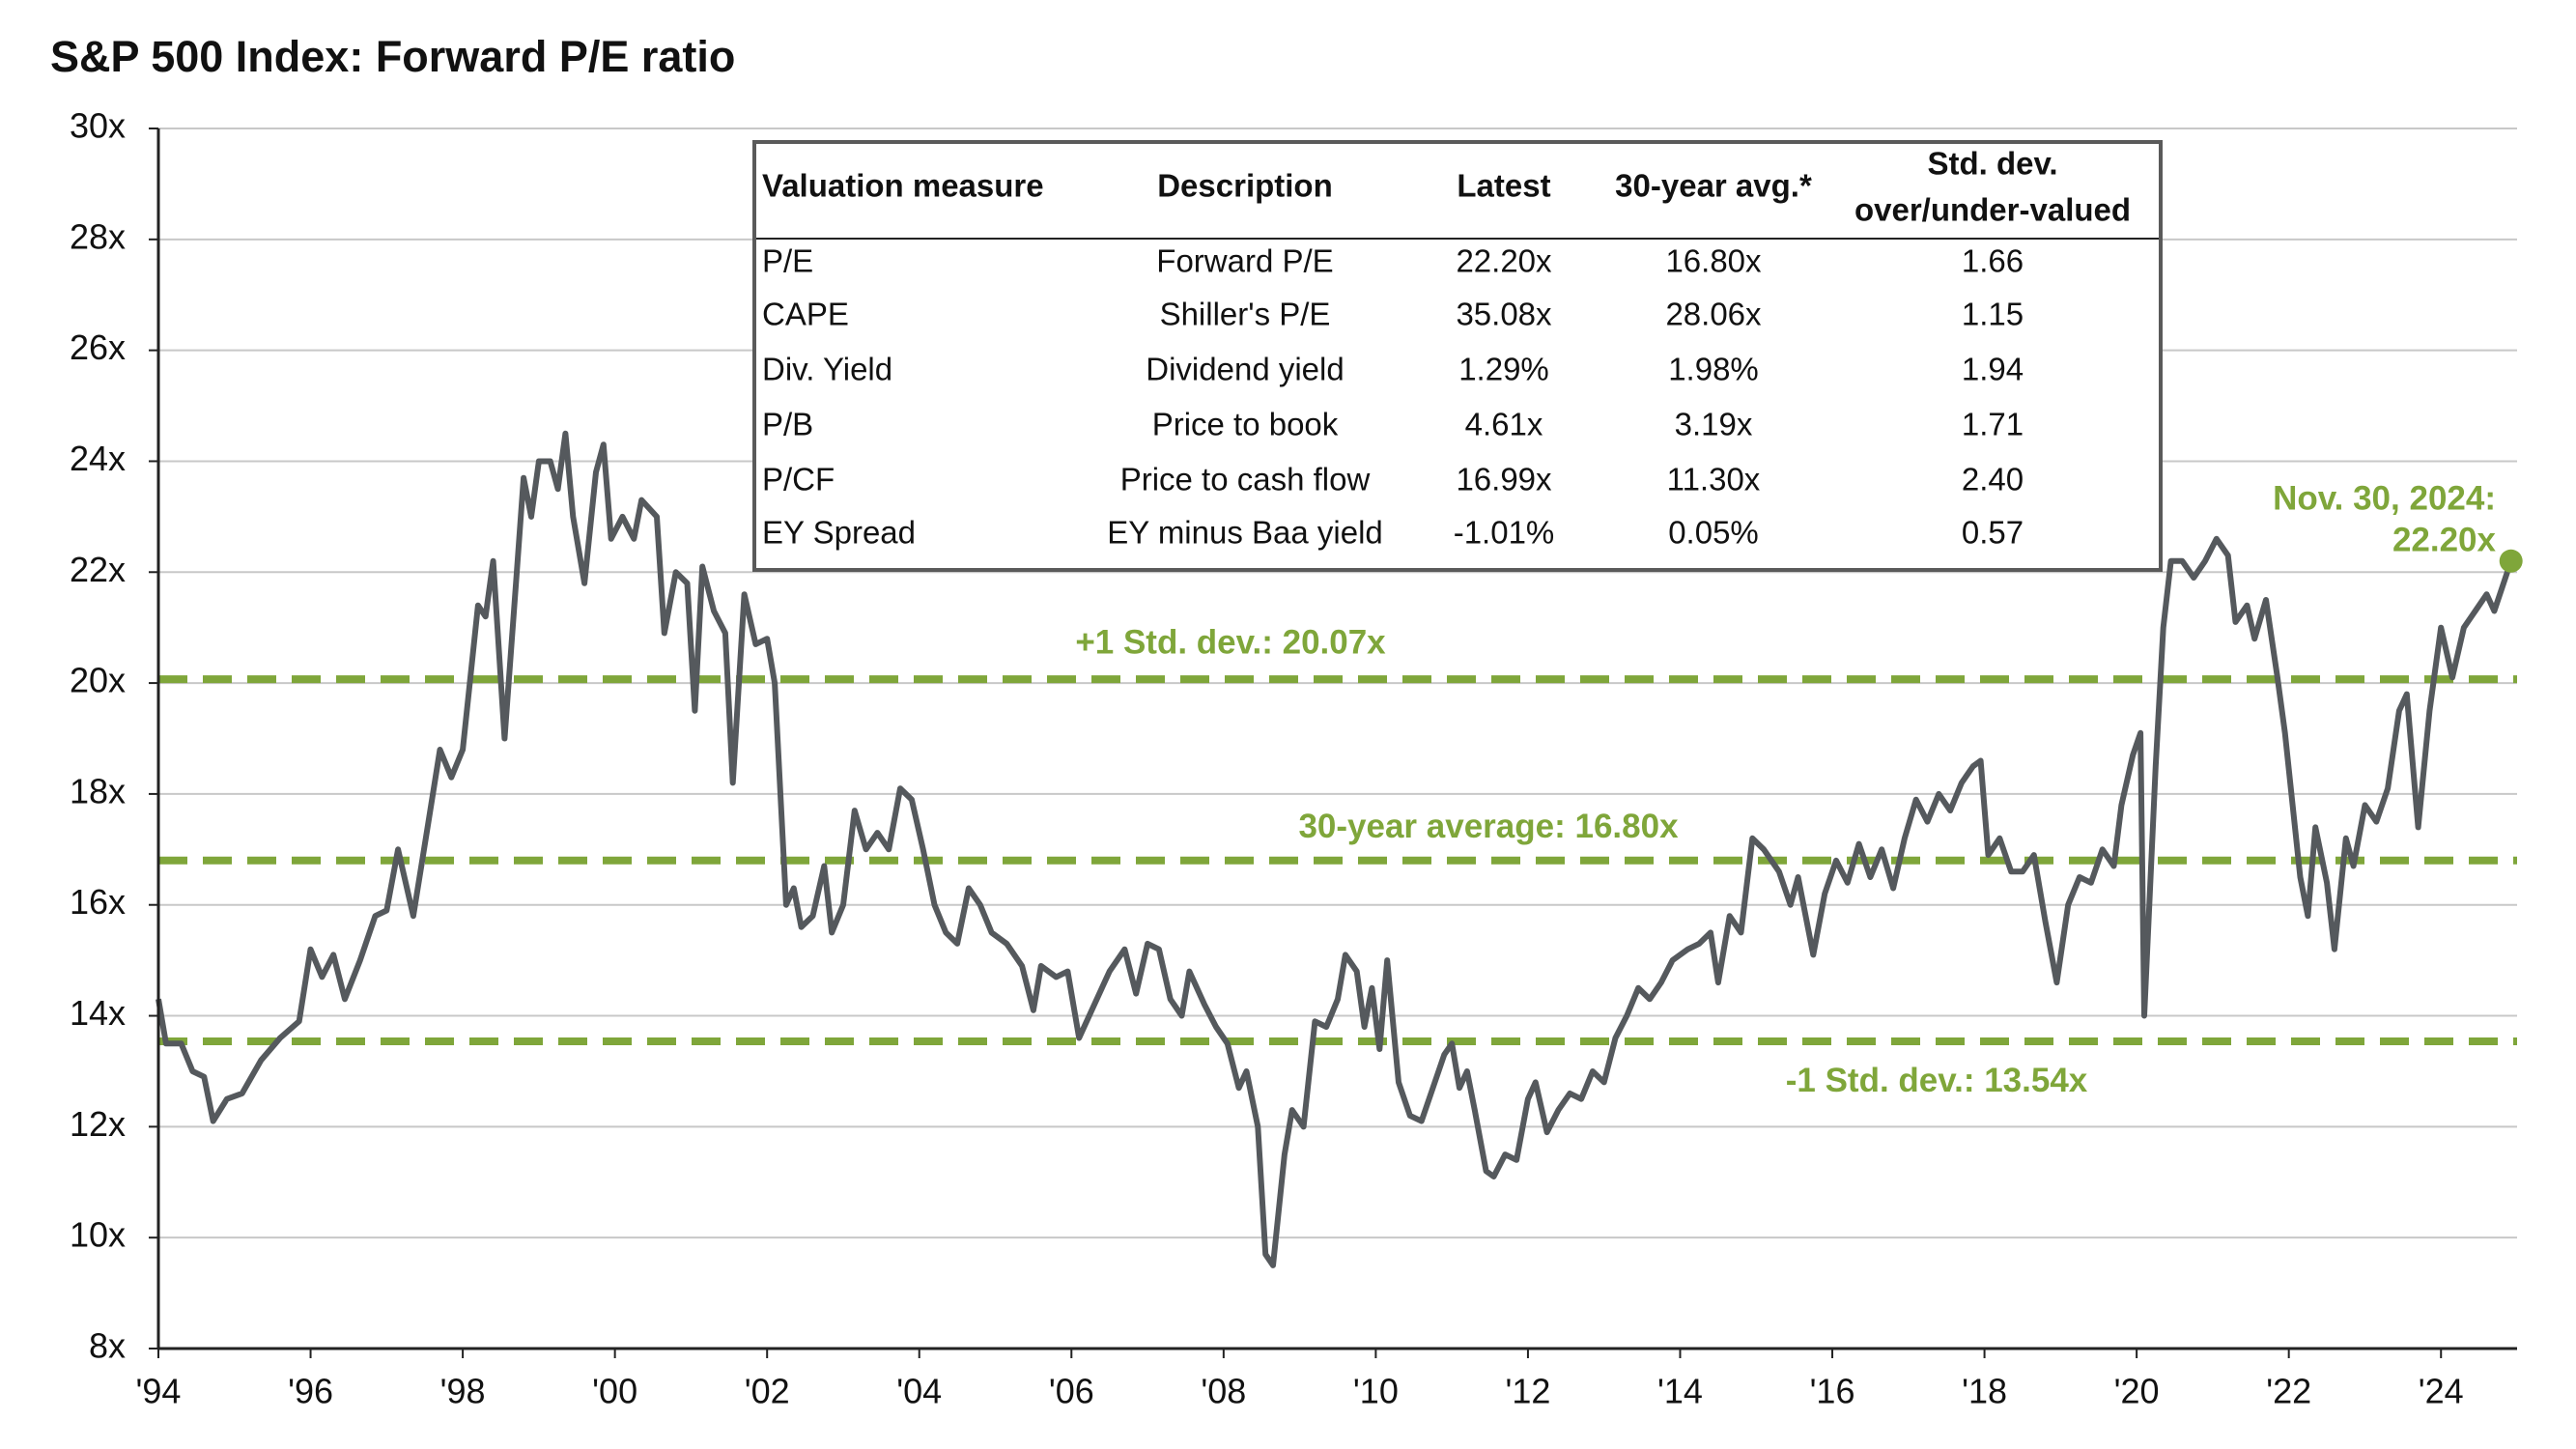 This screenshot has width=2576, height=1449. I want to click on table-cell: Shiller's P/E, so click(1245, 314).